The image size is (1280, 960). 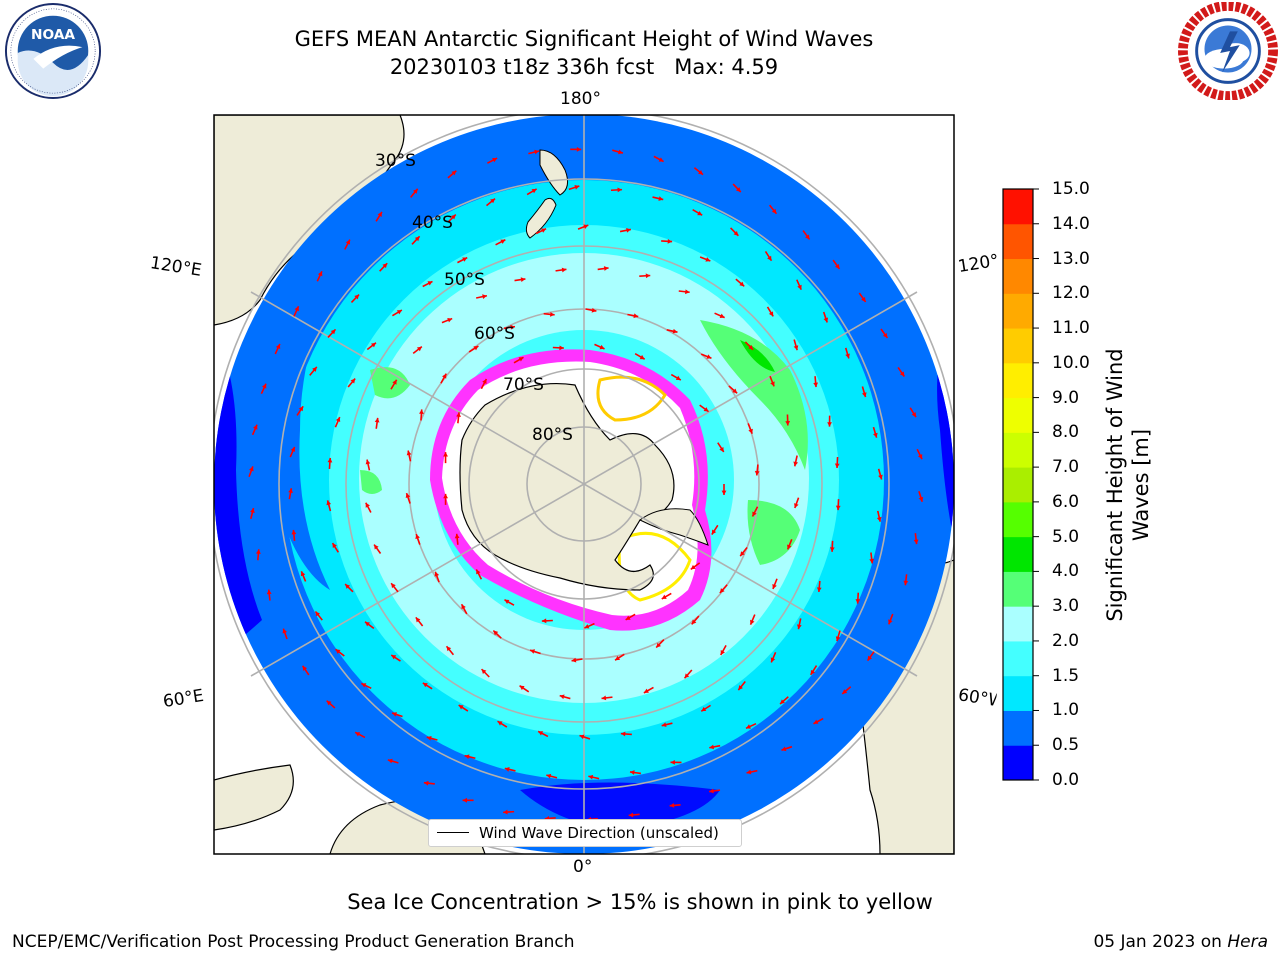 I want to click on lon-label-180: 180°, so click(x=580, y=99).